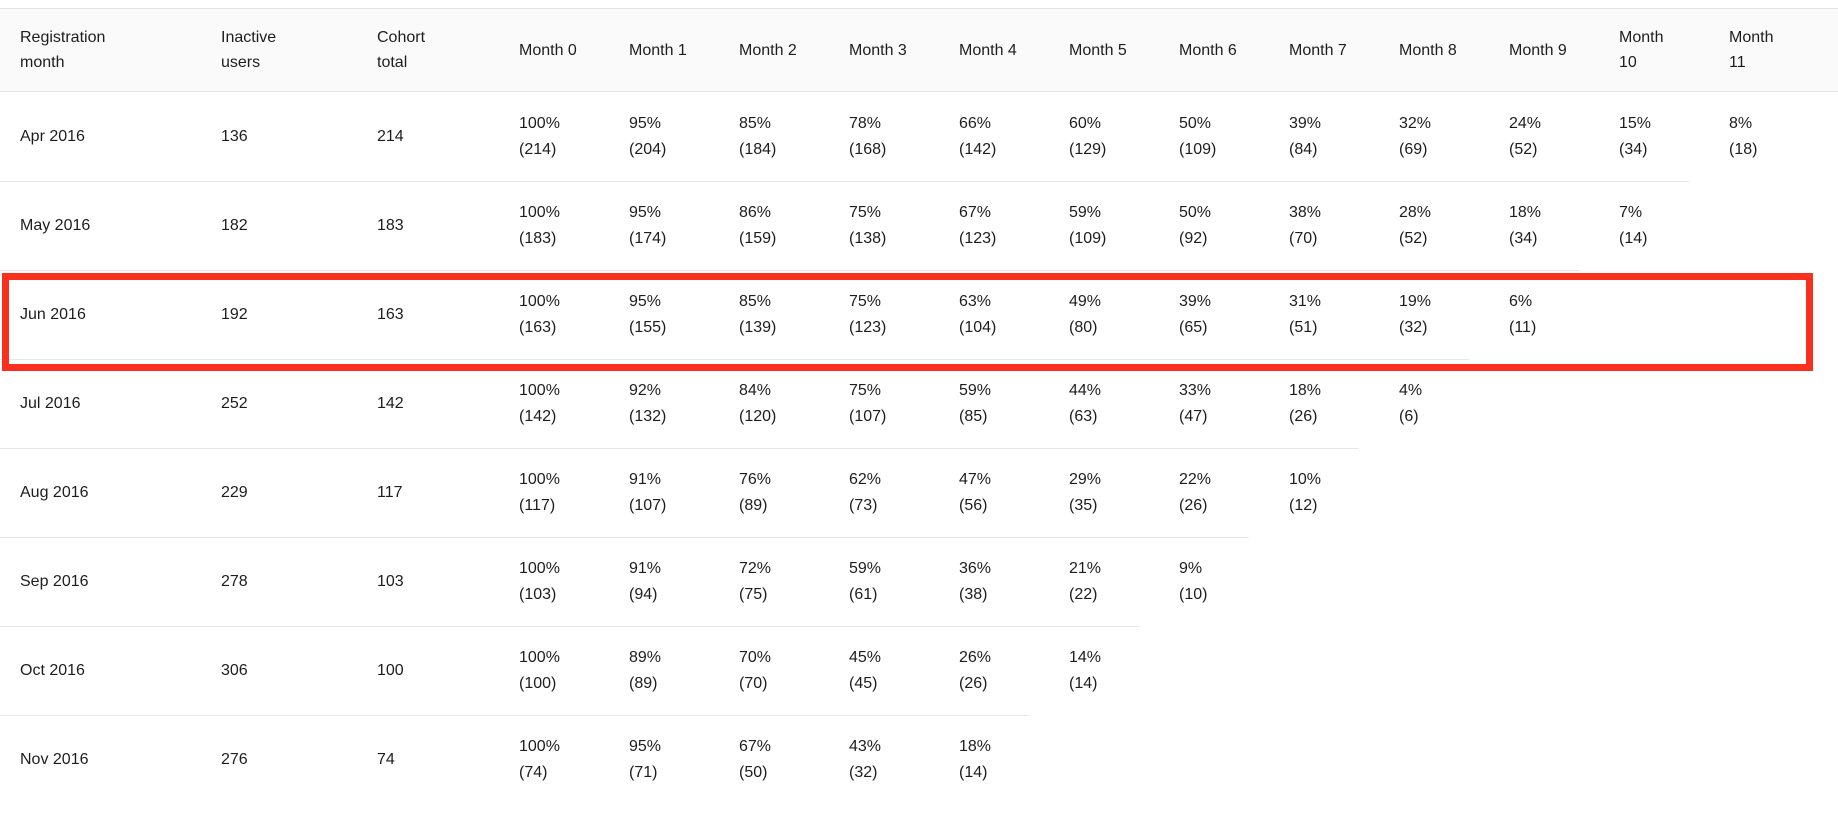 This screenshot has height=814, width=1838. Describe the element at coordinates (1783, 50) in the screenshot. I see `column-header: Month 11` at that location.